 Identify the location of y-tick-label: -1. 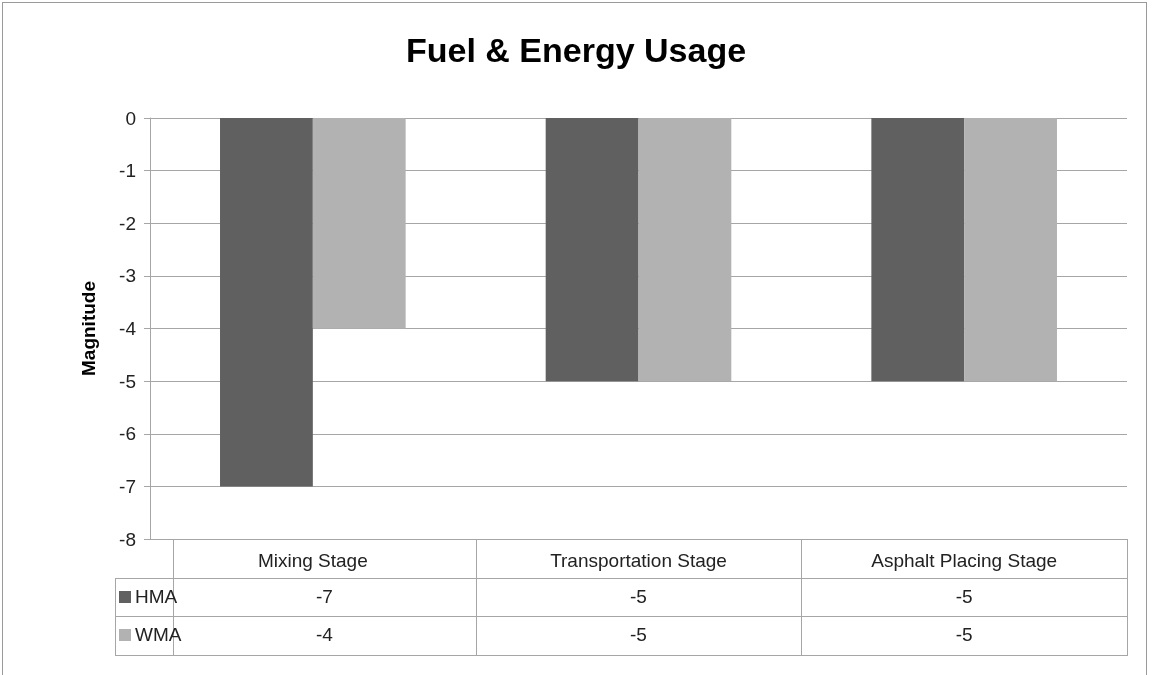
(127, 171).